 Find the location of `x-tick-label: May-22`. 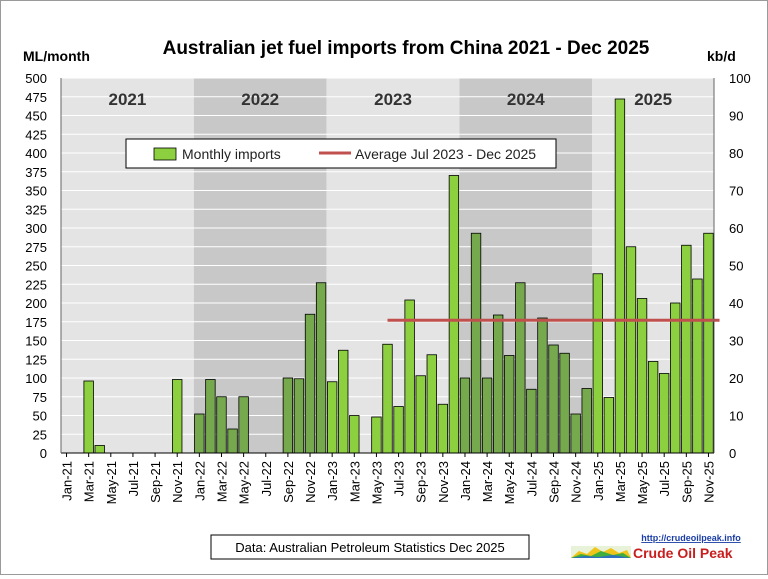

x-tick-label: May-22 is located at coordinates (244, 482).